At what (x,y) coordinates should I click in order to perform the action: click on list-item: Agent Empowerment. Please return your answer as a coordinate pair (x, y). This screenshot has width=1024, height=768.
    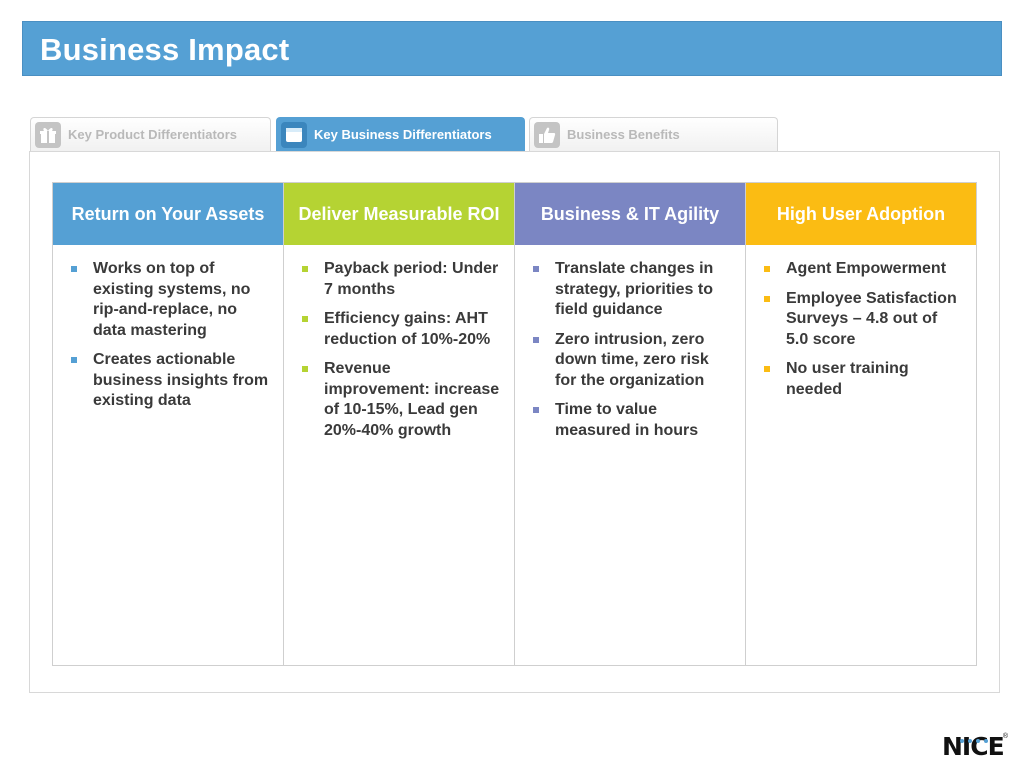
    Looking at the image, I should click on (862, 269).